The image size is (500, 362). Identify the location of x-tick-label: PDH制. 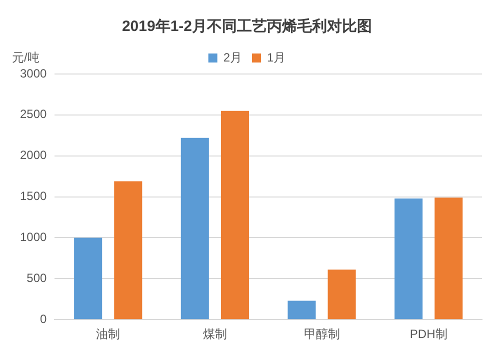
(429, 334).